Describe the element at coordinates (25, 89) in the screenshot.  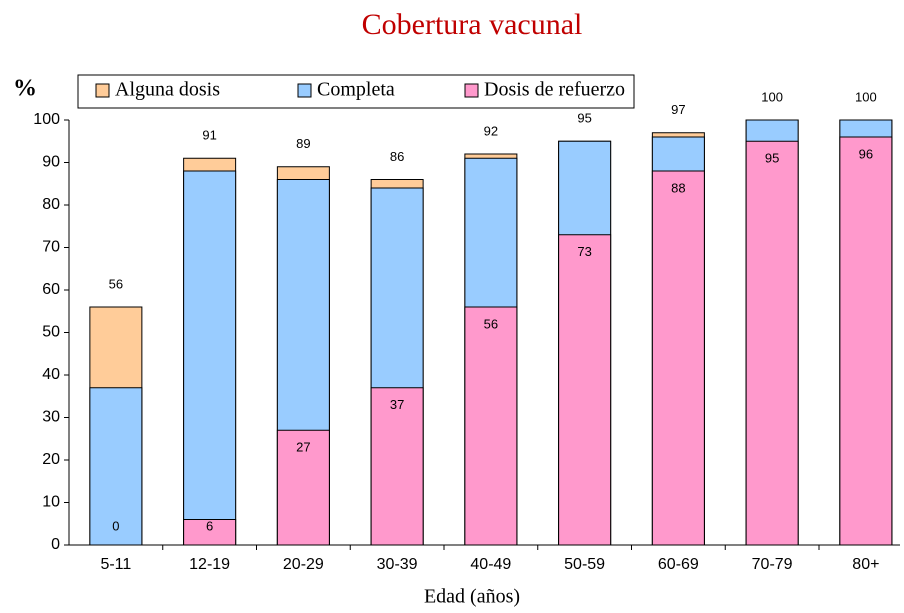
I see `y-axis-label: %` at that location.